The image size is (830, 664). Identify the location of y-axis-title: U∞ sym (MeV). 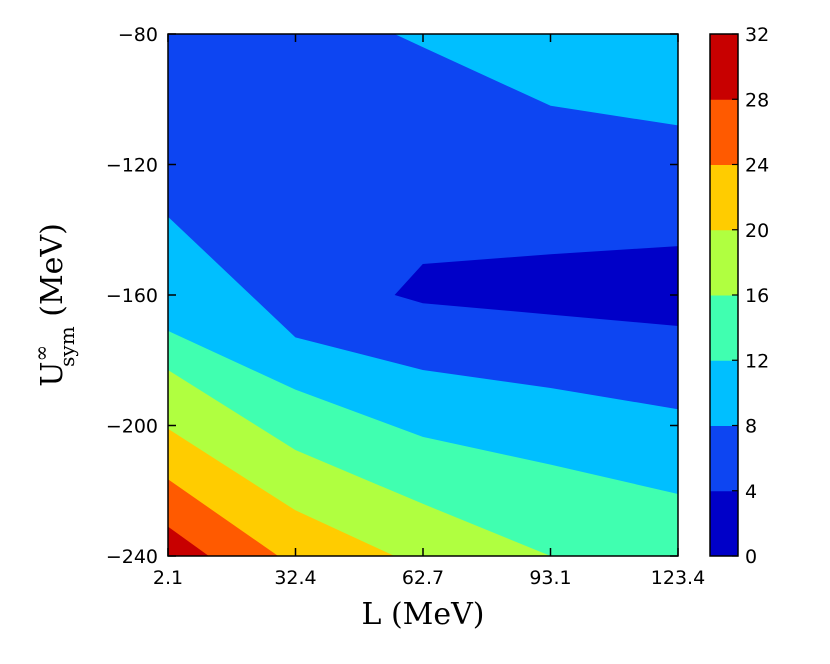
(54, 305).